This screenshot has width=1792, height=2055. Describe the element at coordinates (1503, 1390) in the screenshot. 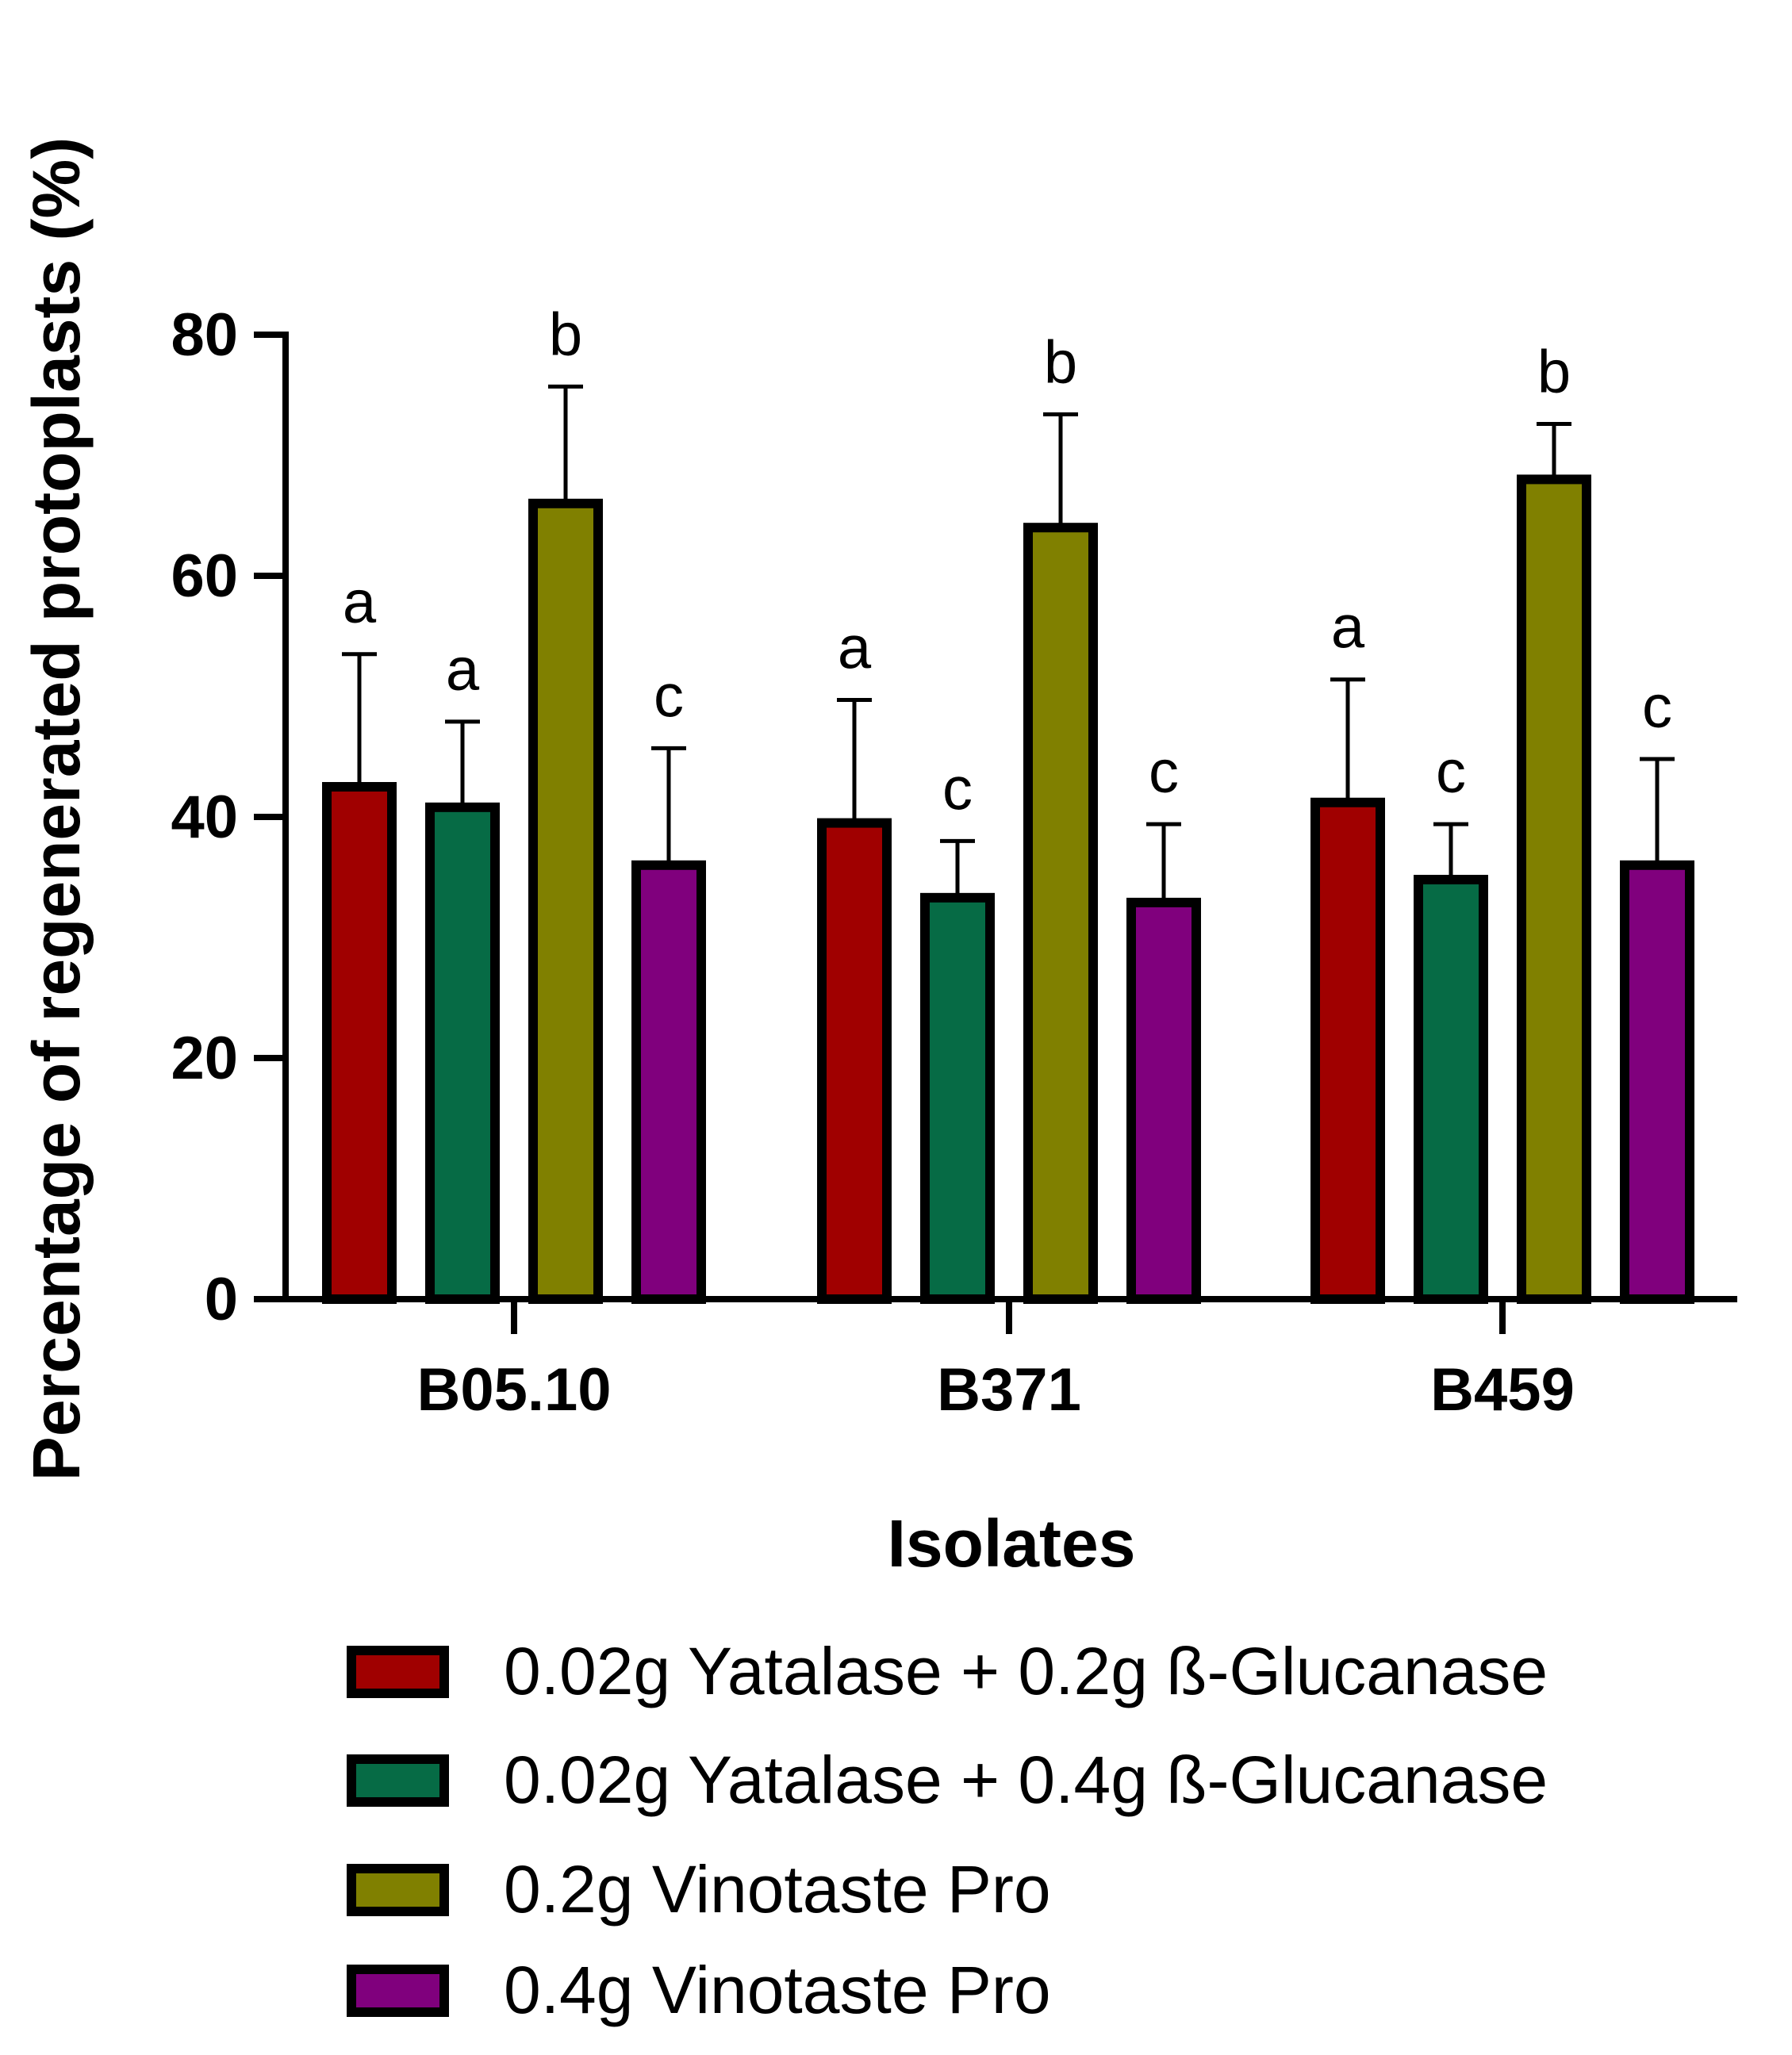

I see `x-tick-label: B459` at that location.